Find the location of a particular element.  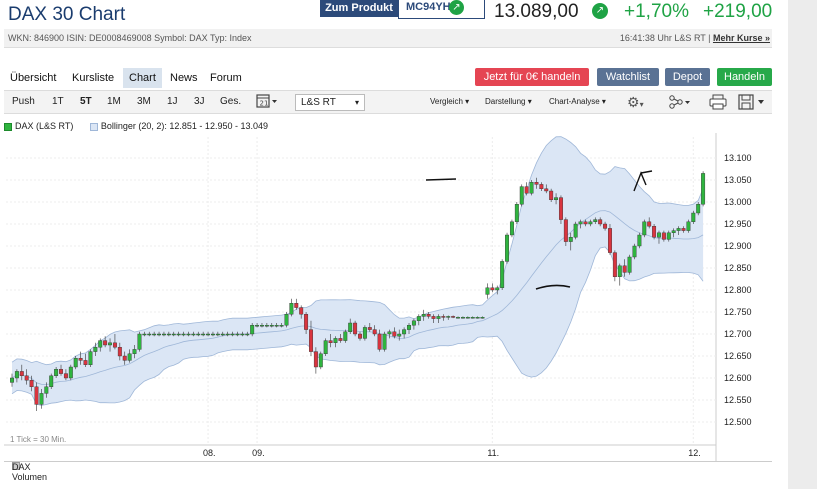

vergleich-menu: Vergleich ▾ is located at coordinates (450, 101).